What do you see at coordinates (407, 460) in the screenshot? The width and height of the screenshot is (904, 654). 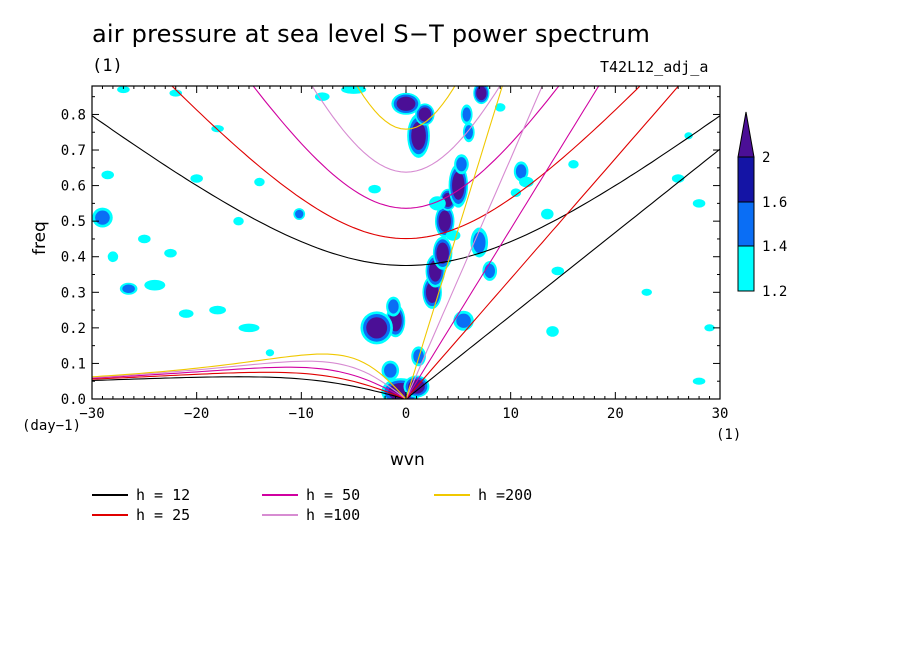 I see `x-axis-label: wvn` at bounding box center [407, 460].